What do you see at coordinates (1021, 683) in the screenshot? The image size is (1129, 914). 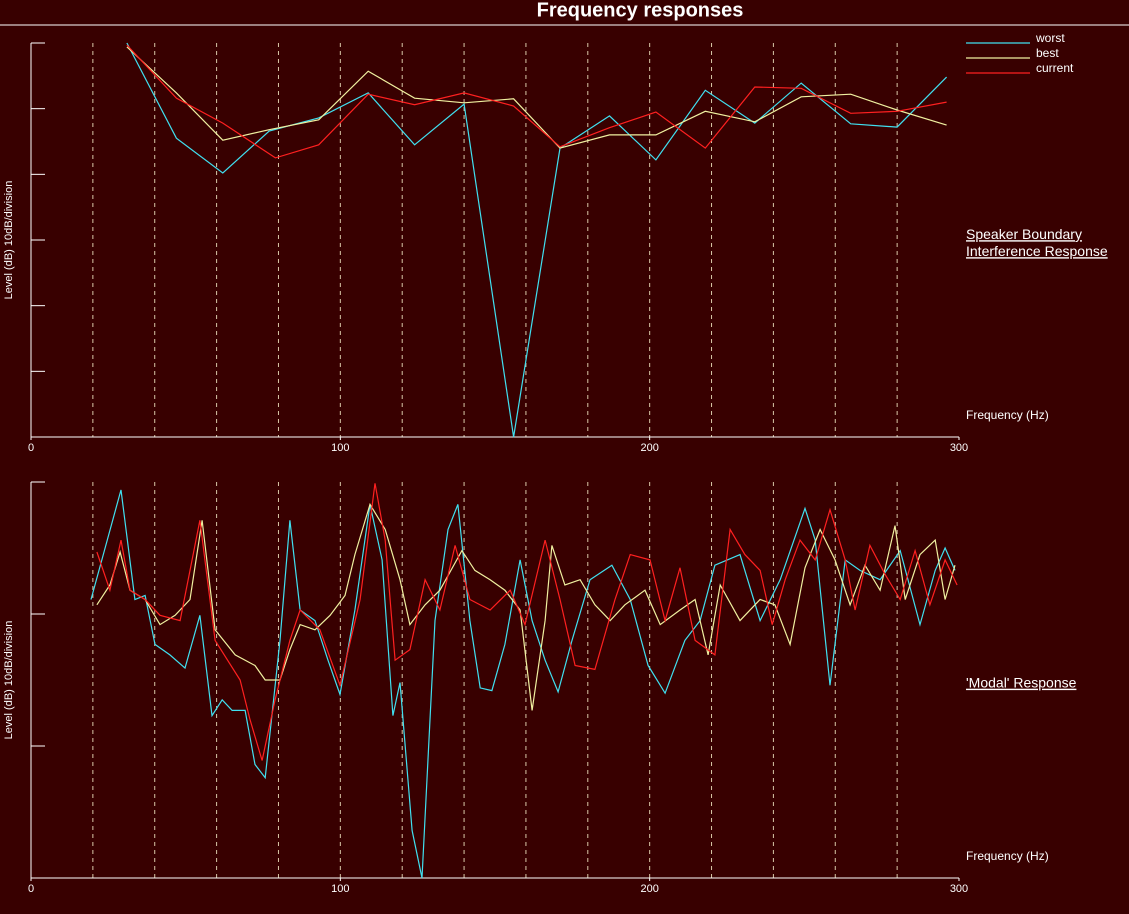 I see `annotation: 'Modal' Response` at bounding box center [1021, 683].